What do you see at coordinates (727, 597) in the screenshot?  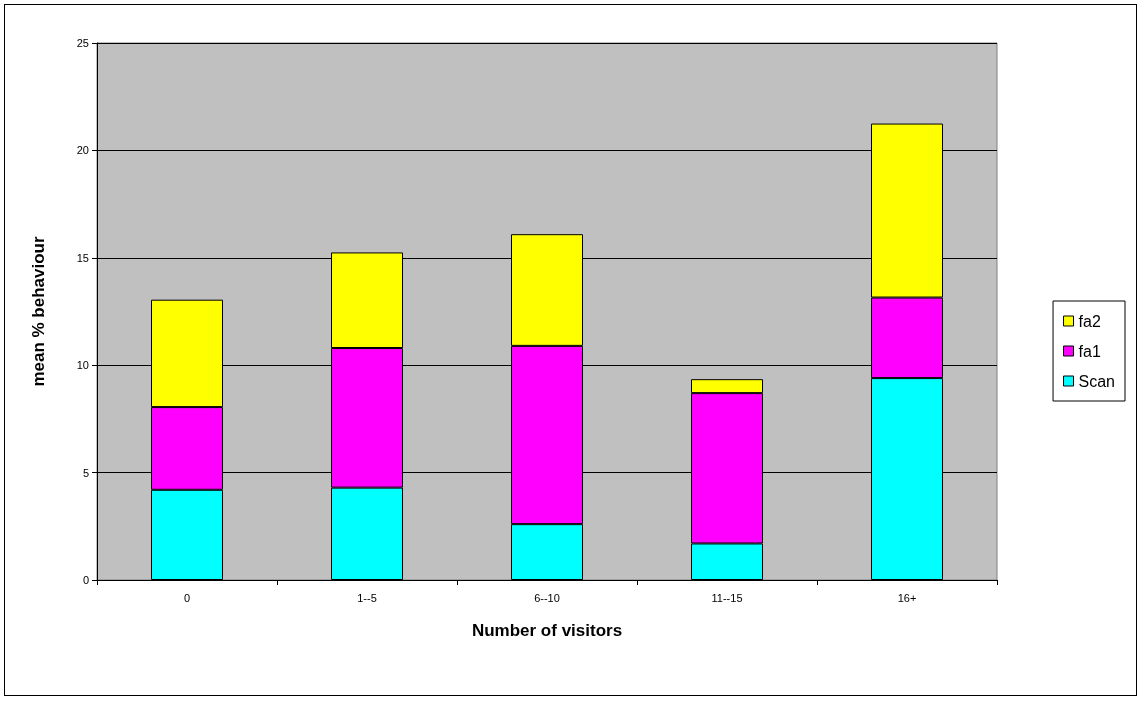 I see `x-tick-label: 11--15` at bounding box center [727, 597].